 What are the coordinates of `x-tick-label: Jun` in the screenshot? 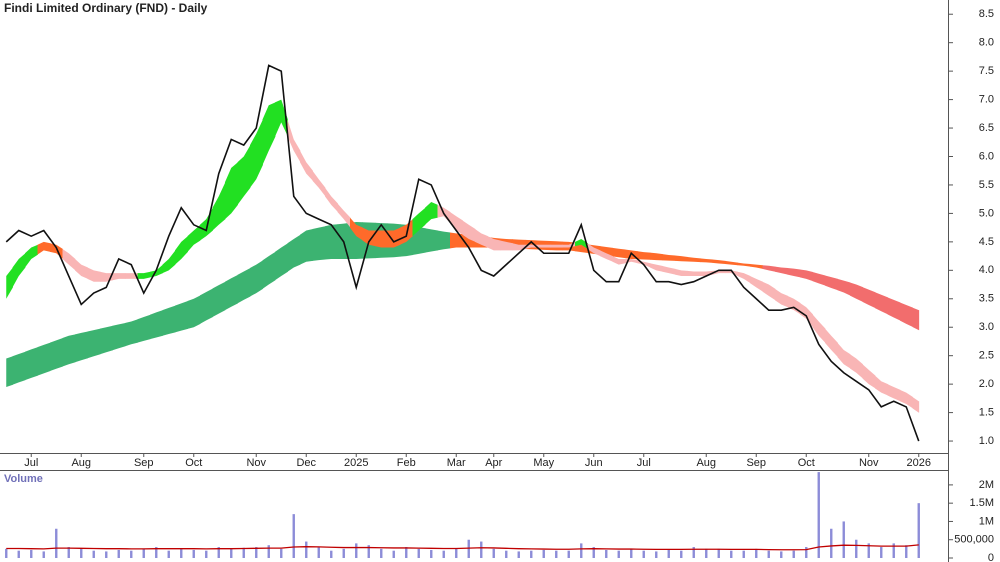 It's located at (594, 463).